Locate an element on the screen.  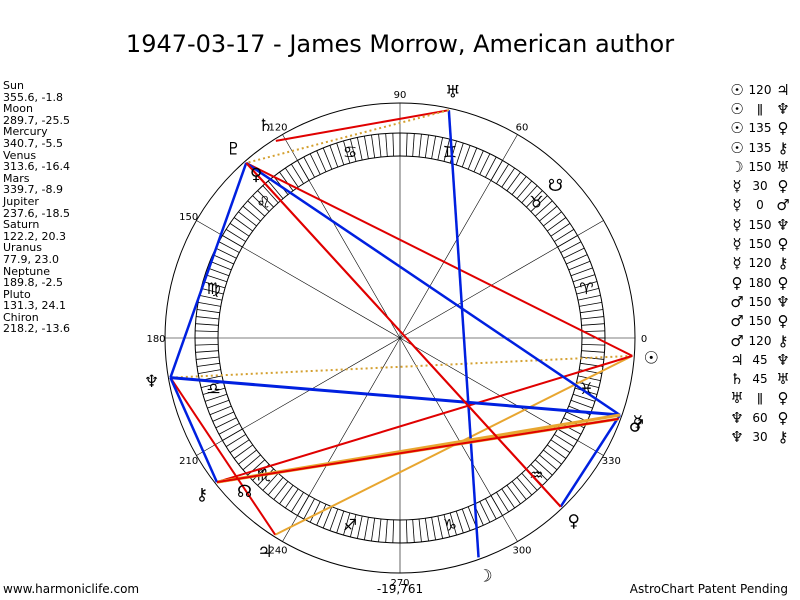
planet-glyph-chiron: ⚷ is located at coordinates (202, 495).